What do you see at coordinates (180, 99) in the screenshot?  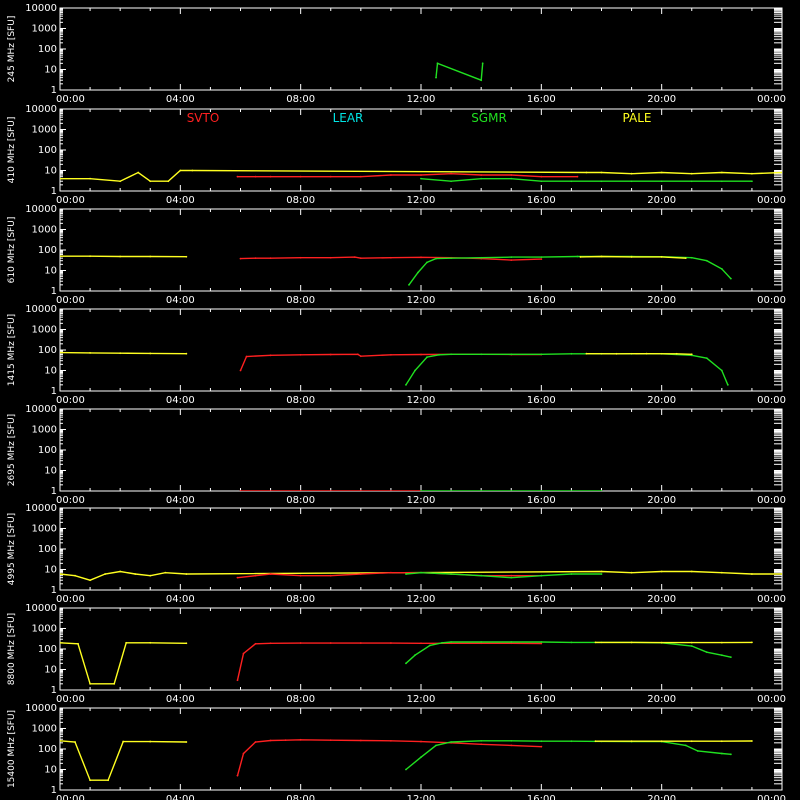 I see `x-tick-label: 04:00` at bounding box center [180, 99].